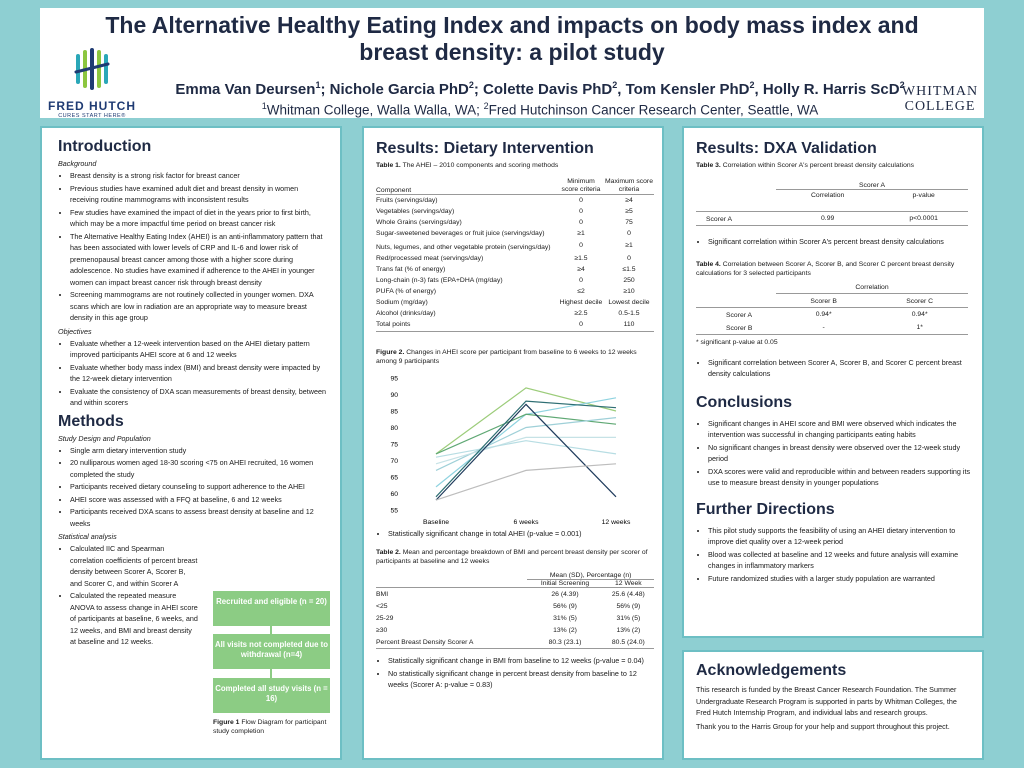 The image size is (1024, 768). What do you see at coordinates (406, 313) in the screenshot?
I see `table-cell: Alcohol (drinks/day)` at bounding box center [406, 313].